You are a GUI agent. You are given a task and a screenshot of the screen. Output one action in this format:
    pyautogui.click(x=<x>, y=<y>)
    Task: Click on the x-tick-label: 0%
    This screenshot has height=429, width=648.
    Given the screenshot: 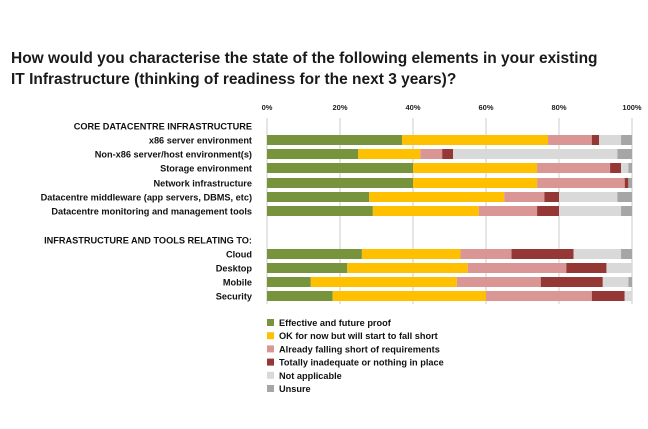 What is the action you would take?
    pyautogui.click(x=267, y=107)
    